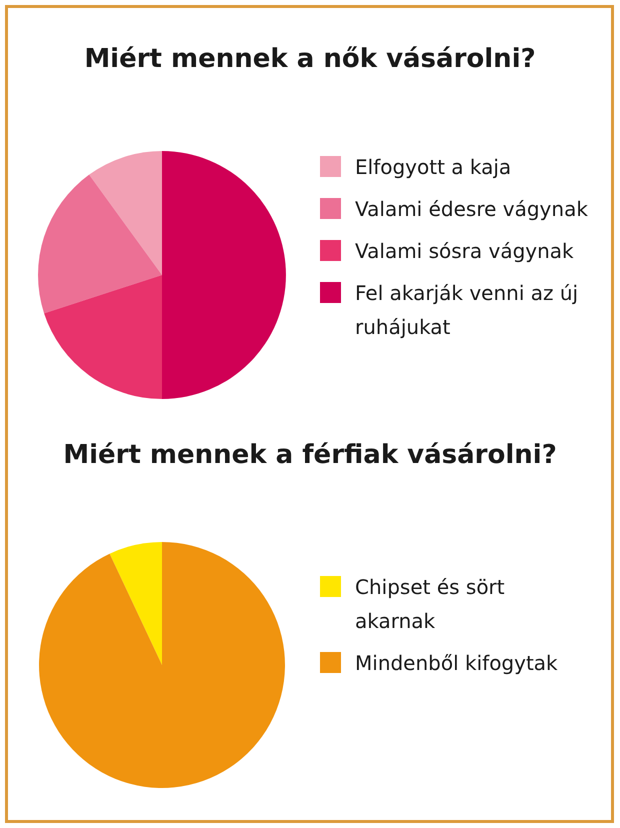 Image resolution: width=620 pixels, height=828 pixels. I want to click on legend-label: Mindenből kifogytak, so click(457, 663).